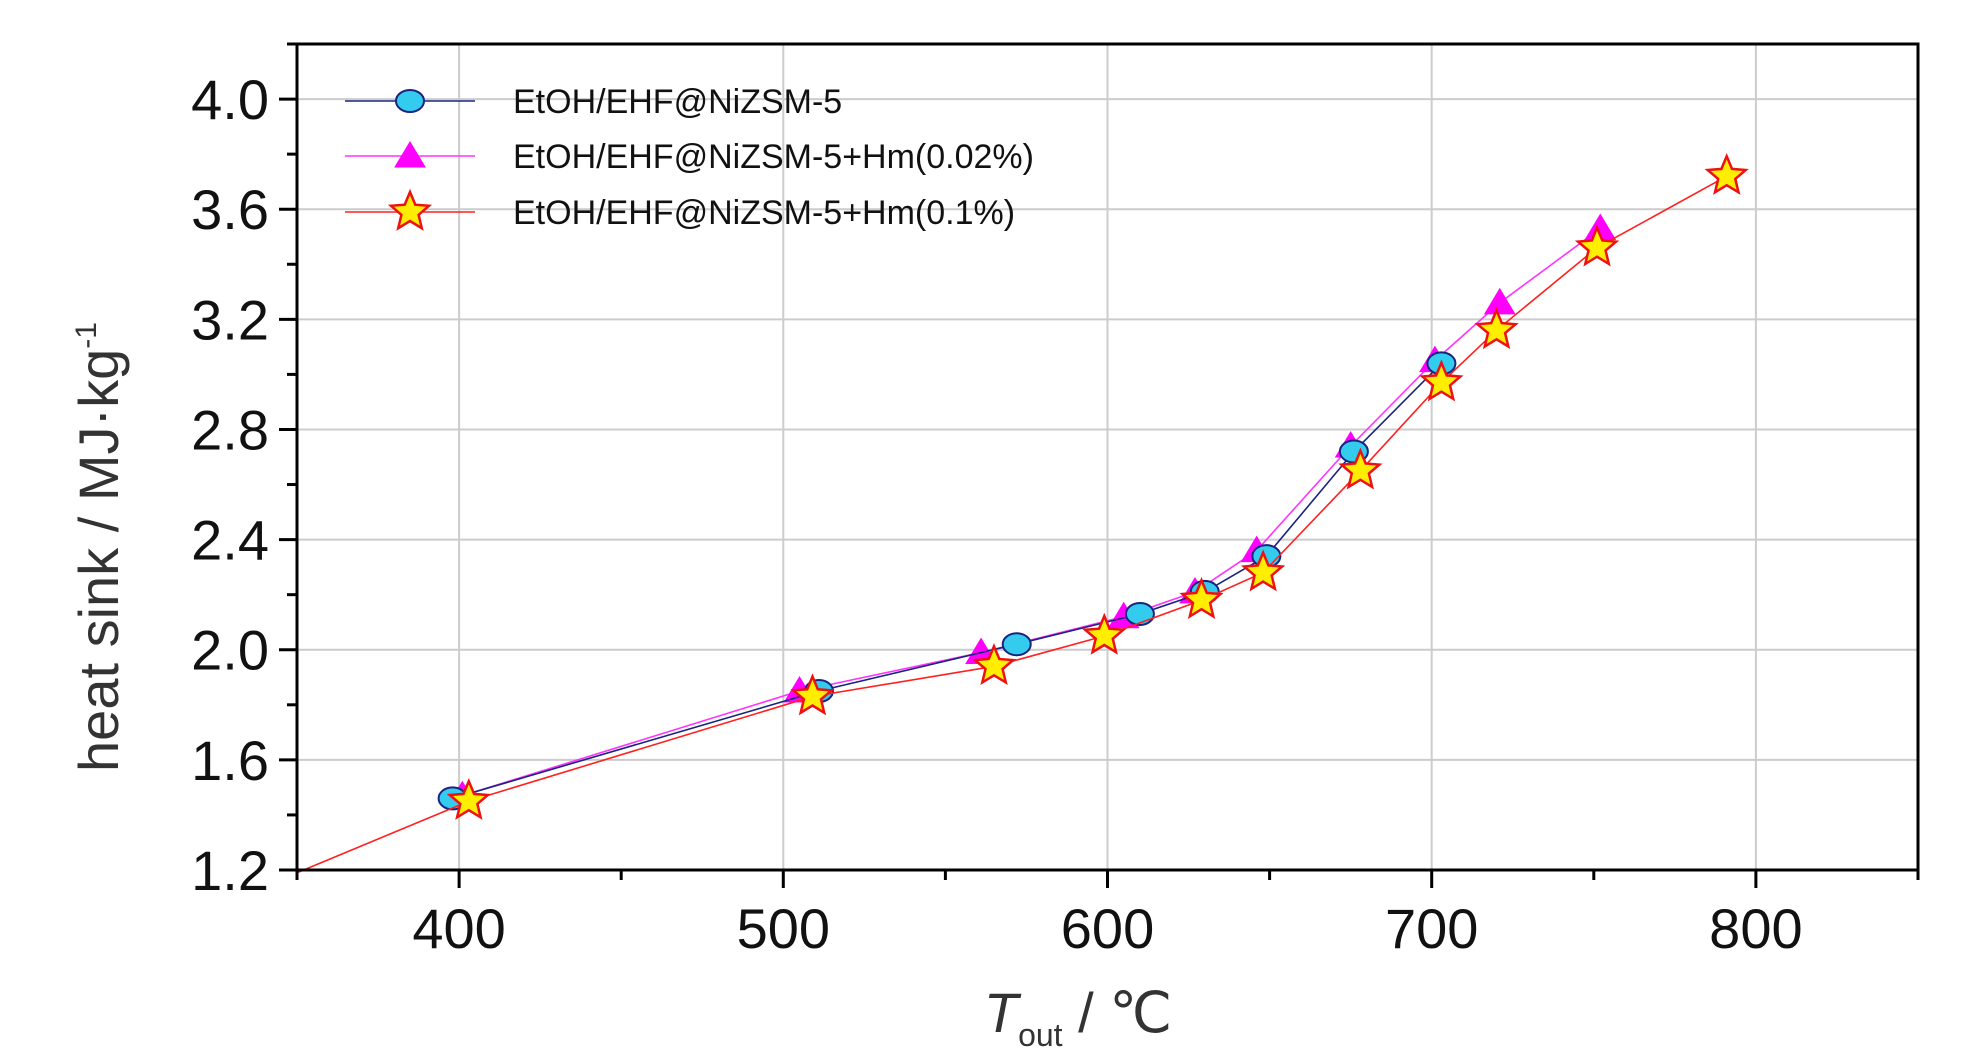  What do you see at coordinates (230, 209) in the screenshot?
I see `y-tick-label: 3.6` at bounding box center [230, 209].